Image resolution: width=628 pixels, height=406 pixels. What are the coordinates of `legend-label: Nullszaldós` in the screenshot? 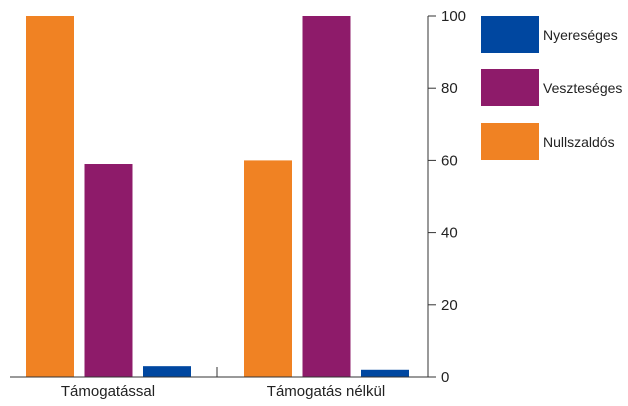 It's located at (579, 142).